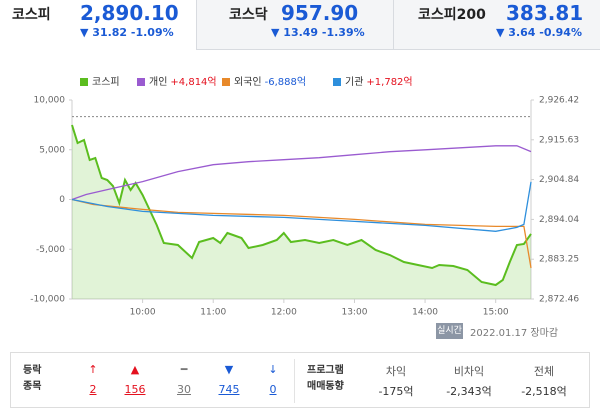  I want to click on legend-value: +1,782억, so click(389, 82).